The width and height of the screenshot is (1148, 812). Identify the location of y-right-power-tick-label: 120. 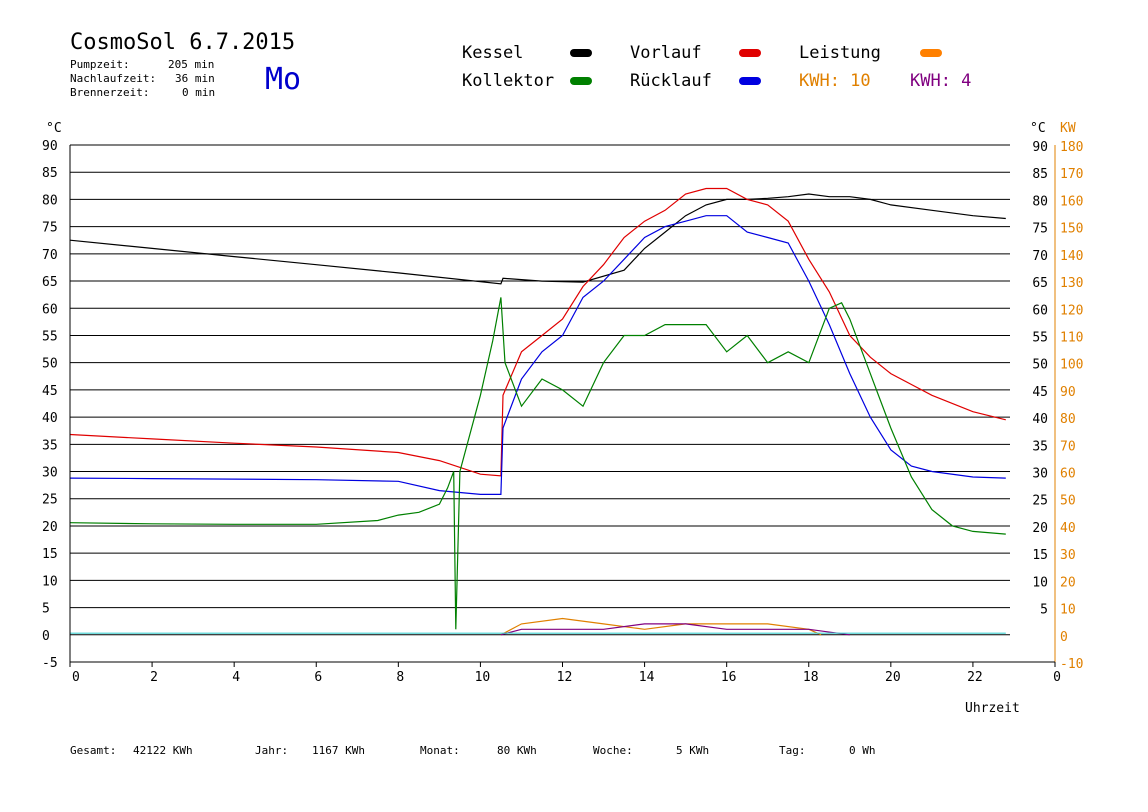
(1071, 310).